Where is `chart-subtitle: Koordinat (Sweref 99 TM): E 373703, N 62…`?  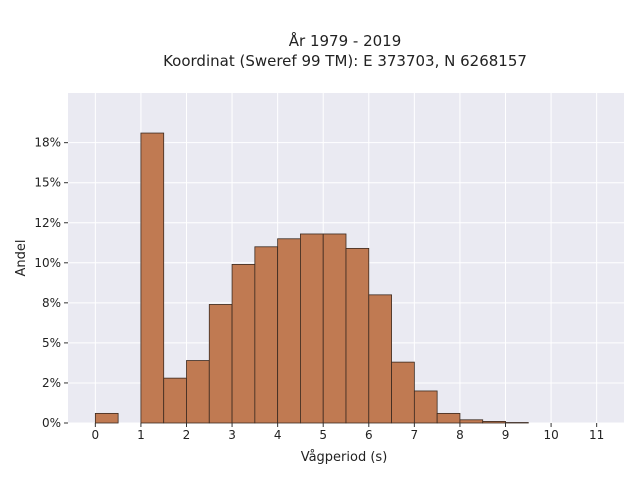 chart-subtitle: Koordinat (Sweref 99 TM): E 373703, N 62… is located at coordinates (345, 61).